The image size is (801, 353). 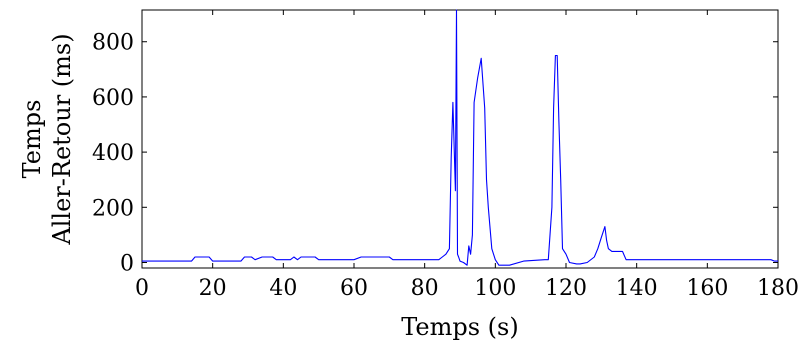 What do you see at coordinates (707, 288) in the screenshot?
I see `x-tick-label: 160` at bounding box center [707, 288].